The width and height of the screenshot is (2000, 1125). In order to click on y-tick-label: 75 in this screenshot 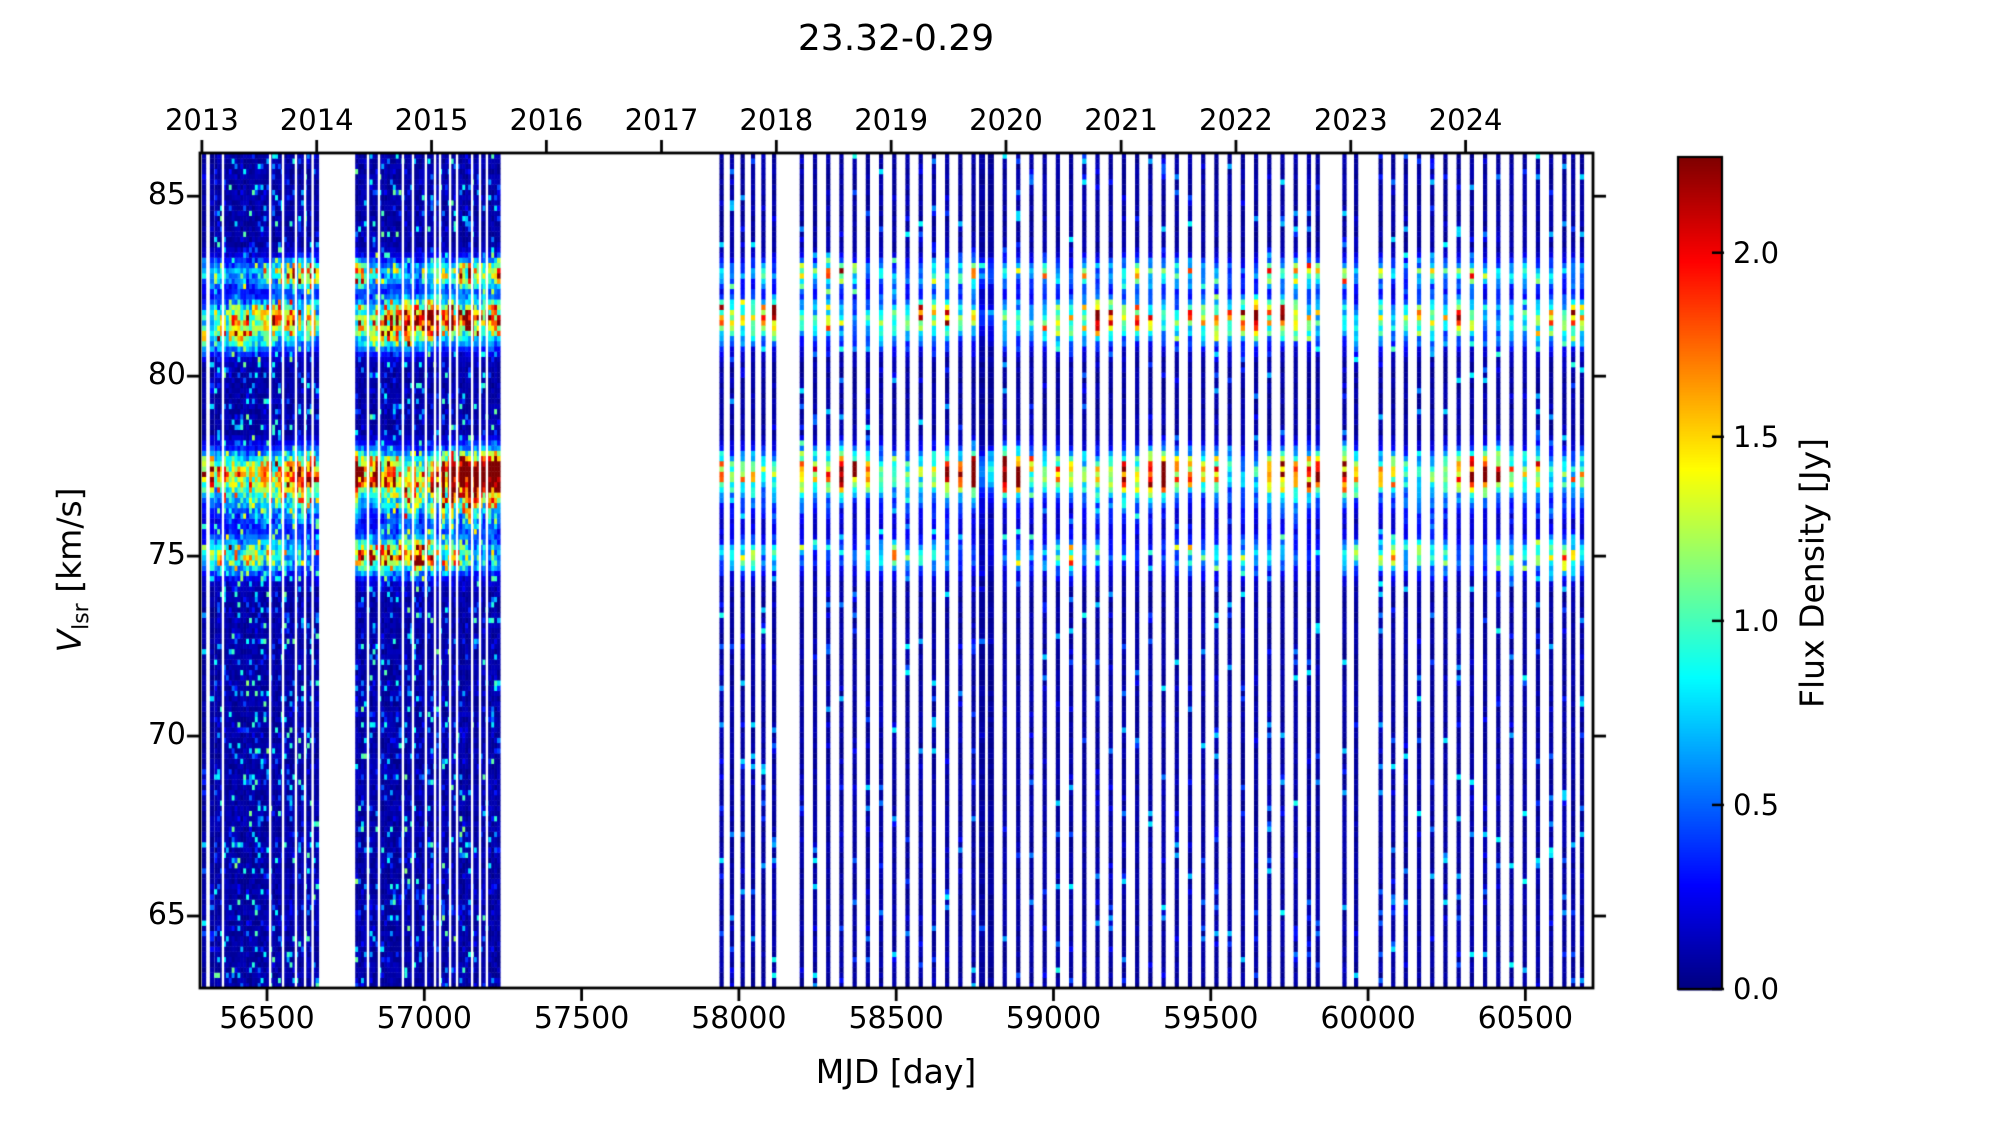, I will do `click(166, 555)`.